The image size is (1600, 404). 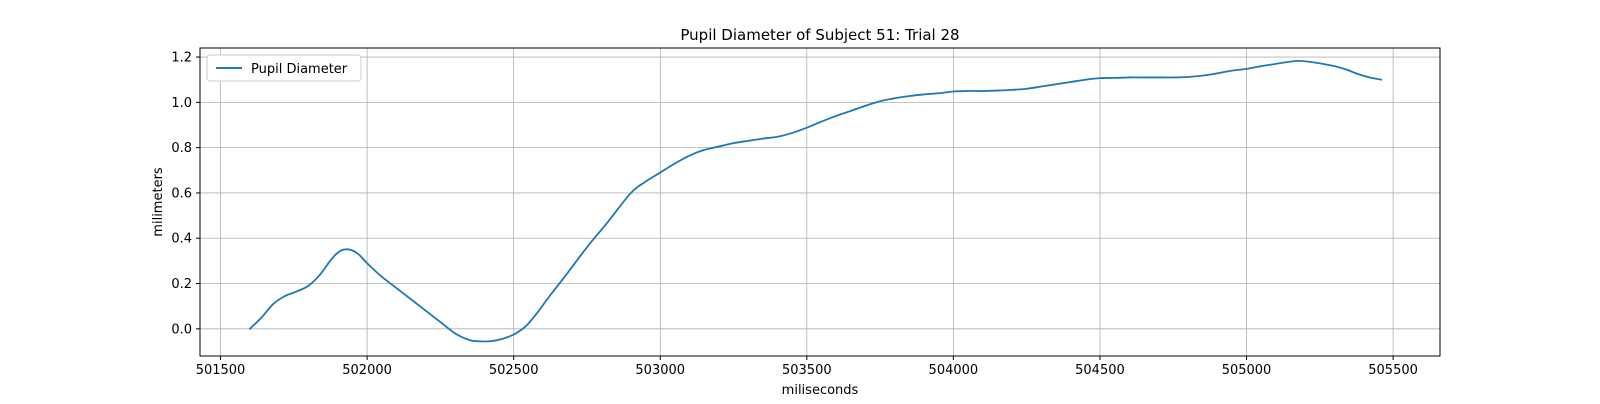 I want to click on y-tick-label: 0.8, so click(x=181, y=148).